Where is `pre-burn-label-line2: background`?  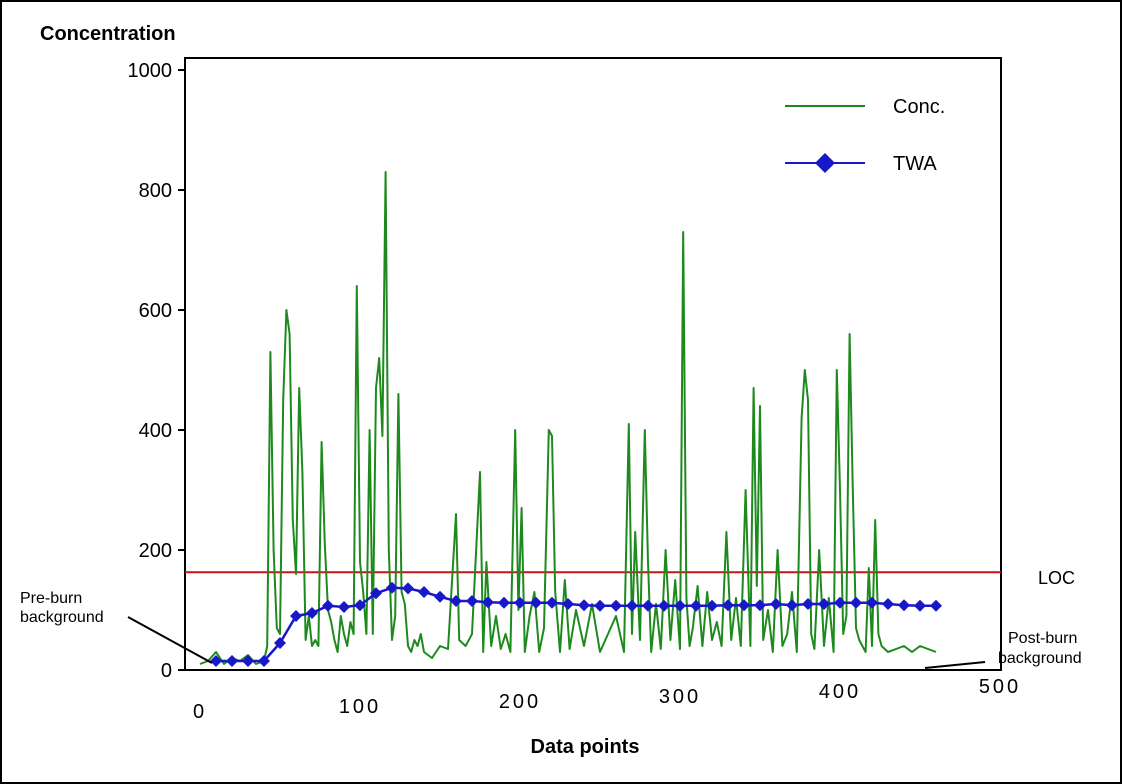
pre-burn-label-line2: background is located at coordinates (62, 617).